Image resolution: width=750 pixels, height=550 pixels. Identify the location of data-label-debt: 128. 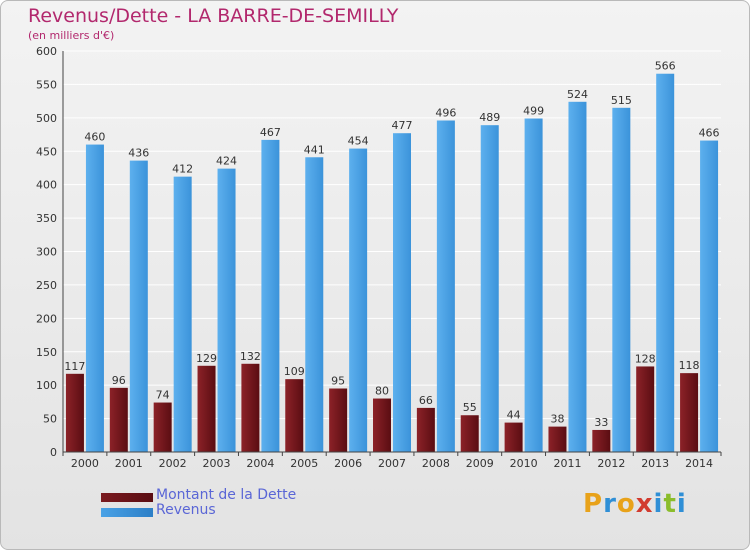
(645, 358).